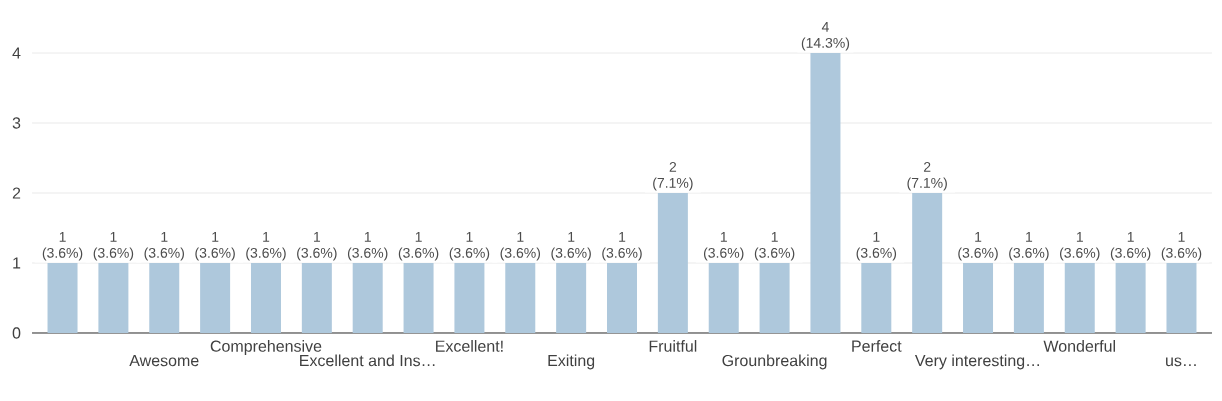 The image size is (1222, 401). Describe the element at coordinates (16, 333) in the screenshot. I see `y-tick-label: 0` at that location.